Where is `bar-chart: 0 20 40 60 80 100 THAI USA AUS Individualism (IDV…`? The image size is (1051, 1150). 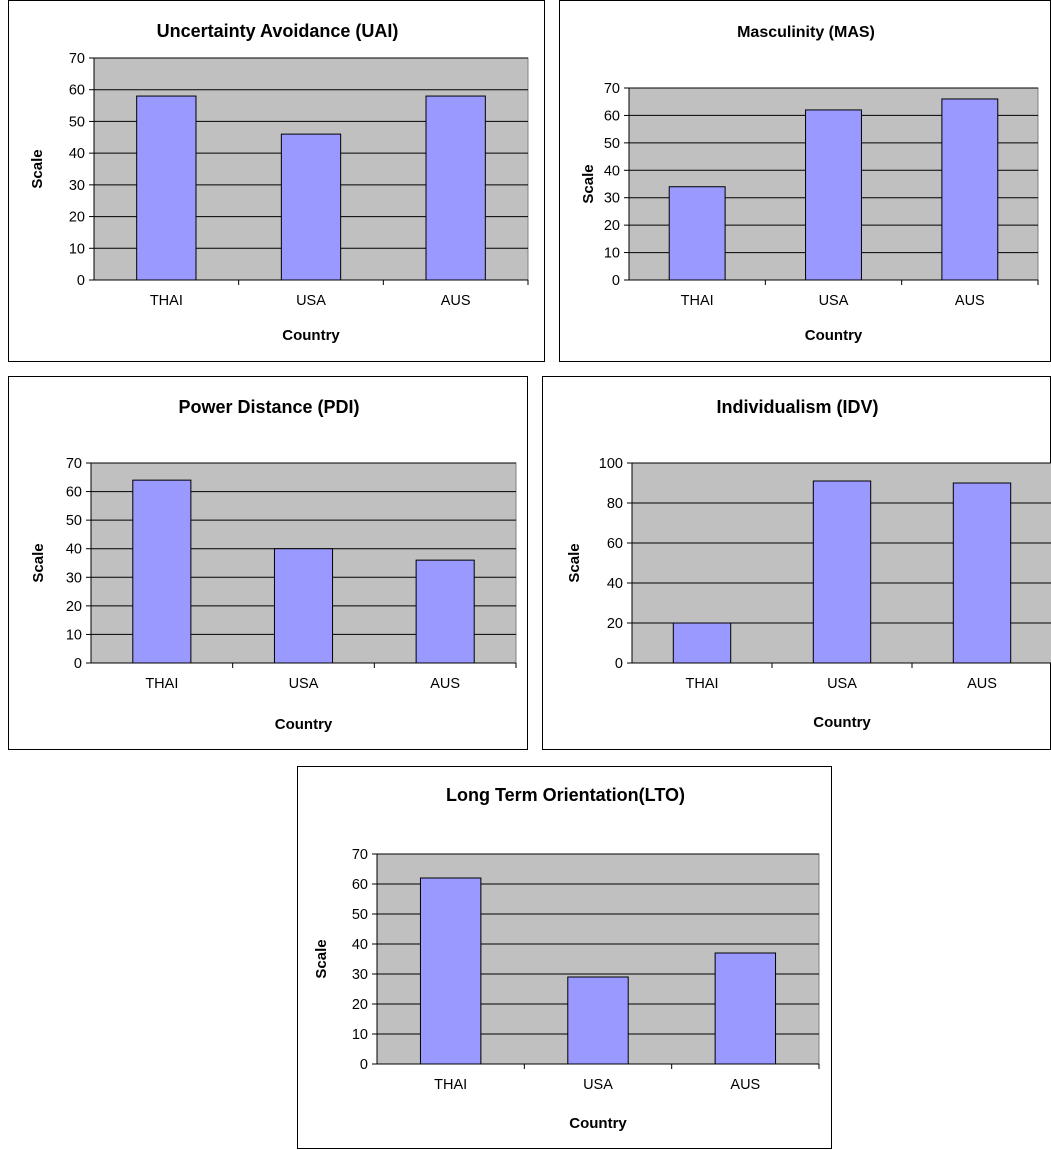 bar-chart: 0 20 40 60 80 100 THAI USA AUS Individualism (IDV… is located at coordinates (808, 564).